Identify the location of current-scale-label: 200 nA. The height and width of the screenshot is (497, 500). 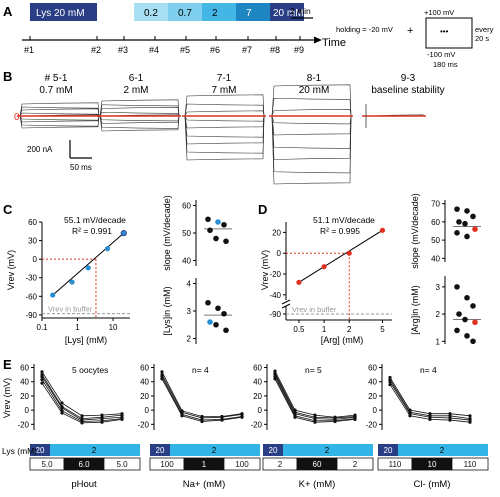
(40, 149).